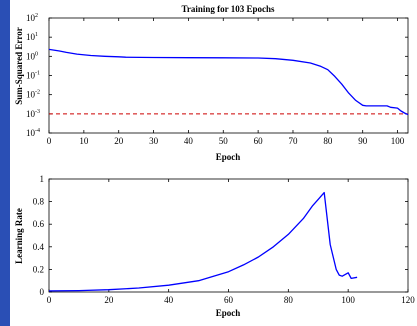 The image size is (417, 326). What do you see at coordinates (109, 300) in the screenshot?
I see `chart2-xtick-label: 20` at bounding box center [109, 300].